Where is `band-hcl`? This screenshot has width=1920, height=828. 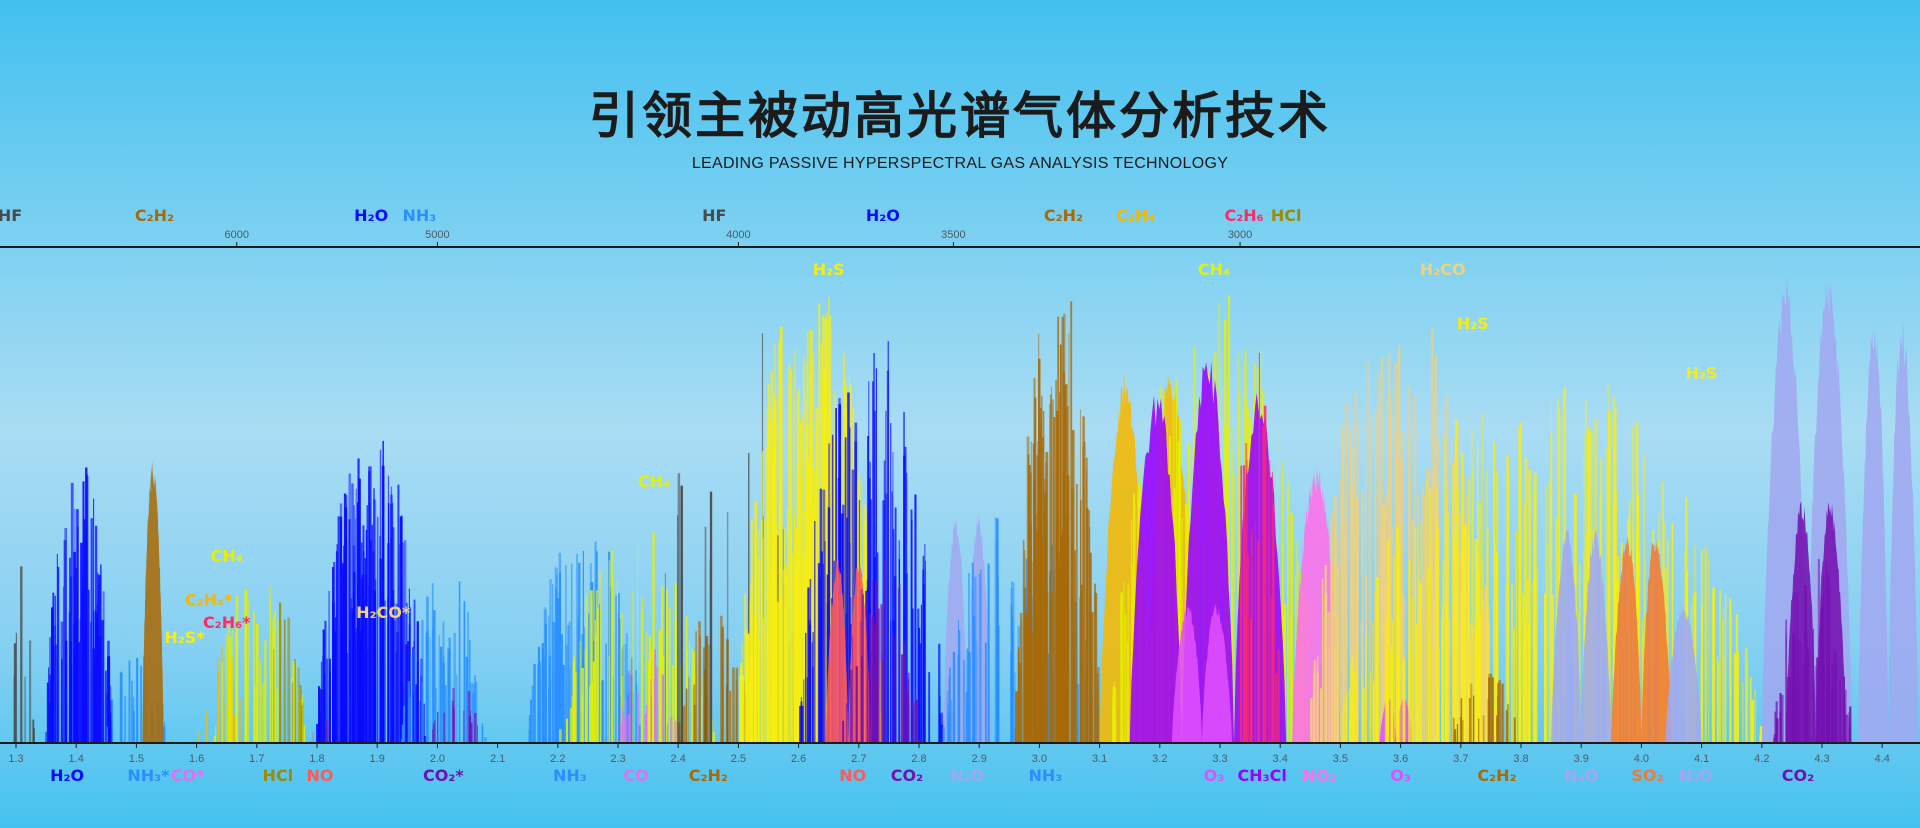
band-hcl is located at coordinates (288, 672).